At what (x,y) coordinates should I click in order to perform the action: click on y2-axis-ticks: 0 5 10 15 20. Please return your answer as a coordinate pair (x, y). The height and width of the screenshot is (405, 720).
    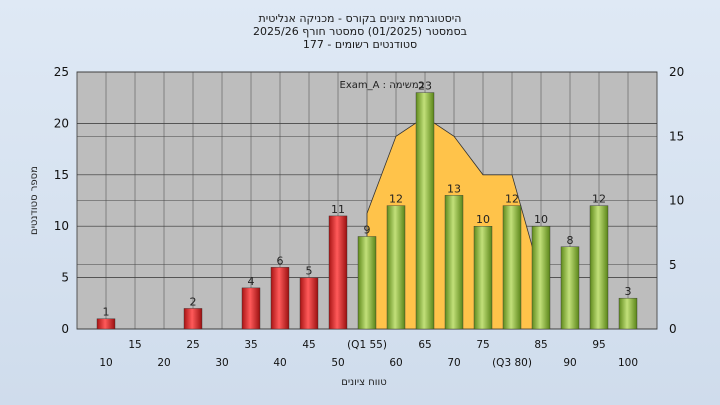
    Looking at the image, I should click on (676, 200).